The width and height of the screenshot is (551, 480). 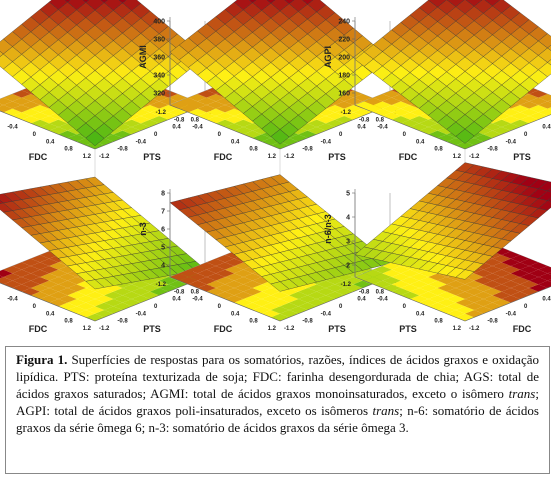 I want to click on left-axis-label: FDC, so click(x=223, y=157).